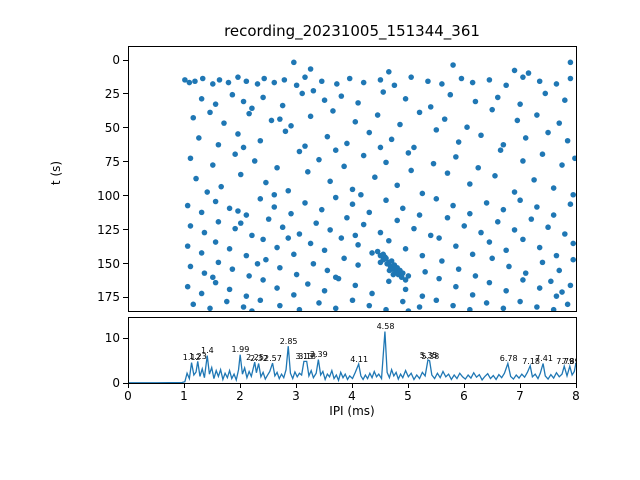  I want to click on ytick-125-mark, so click(125, 230).